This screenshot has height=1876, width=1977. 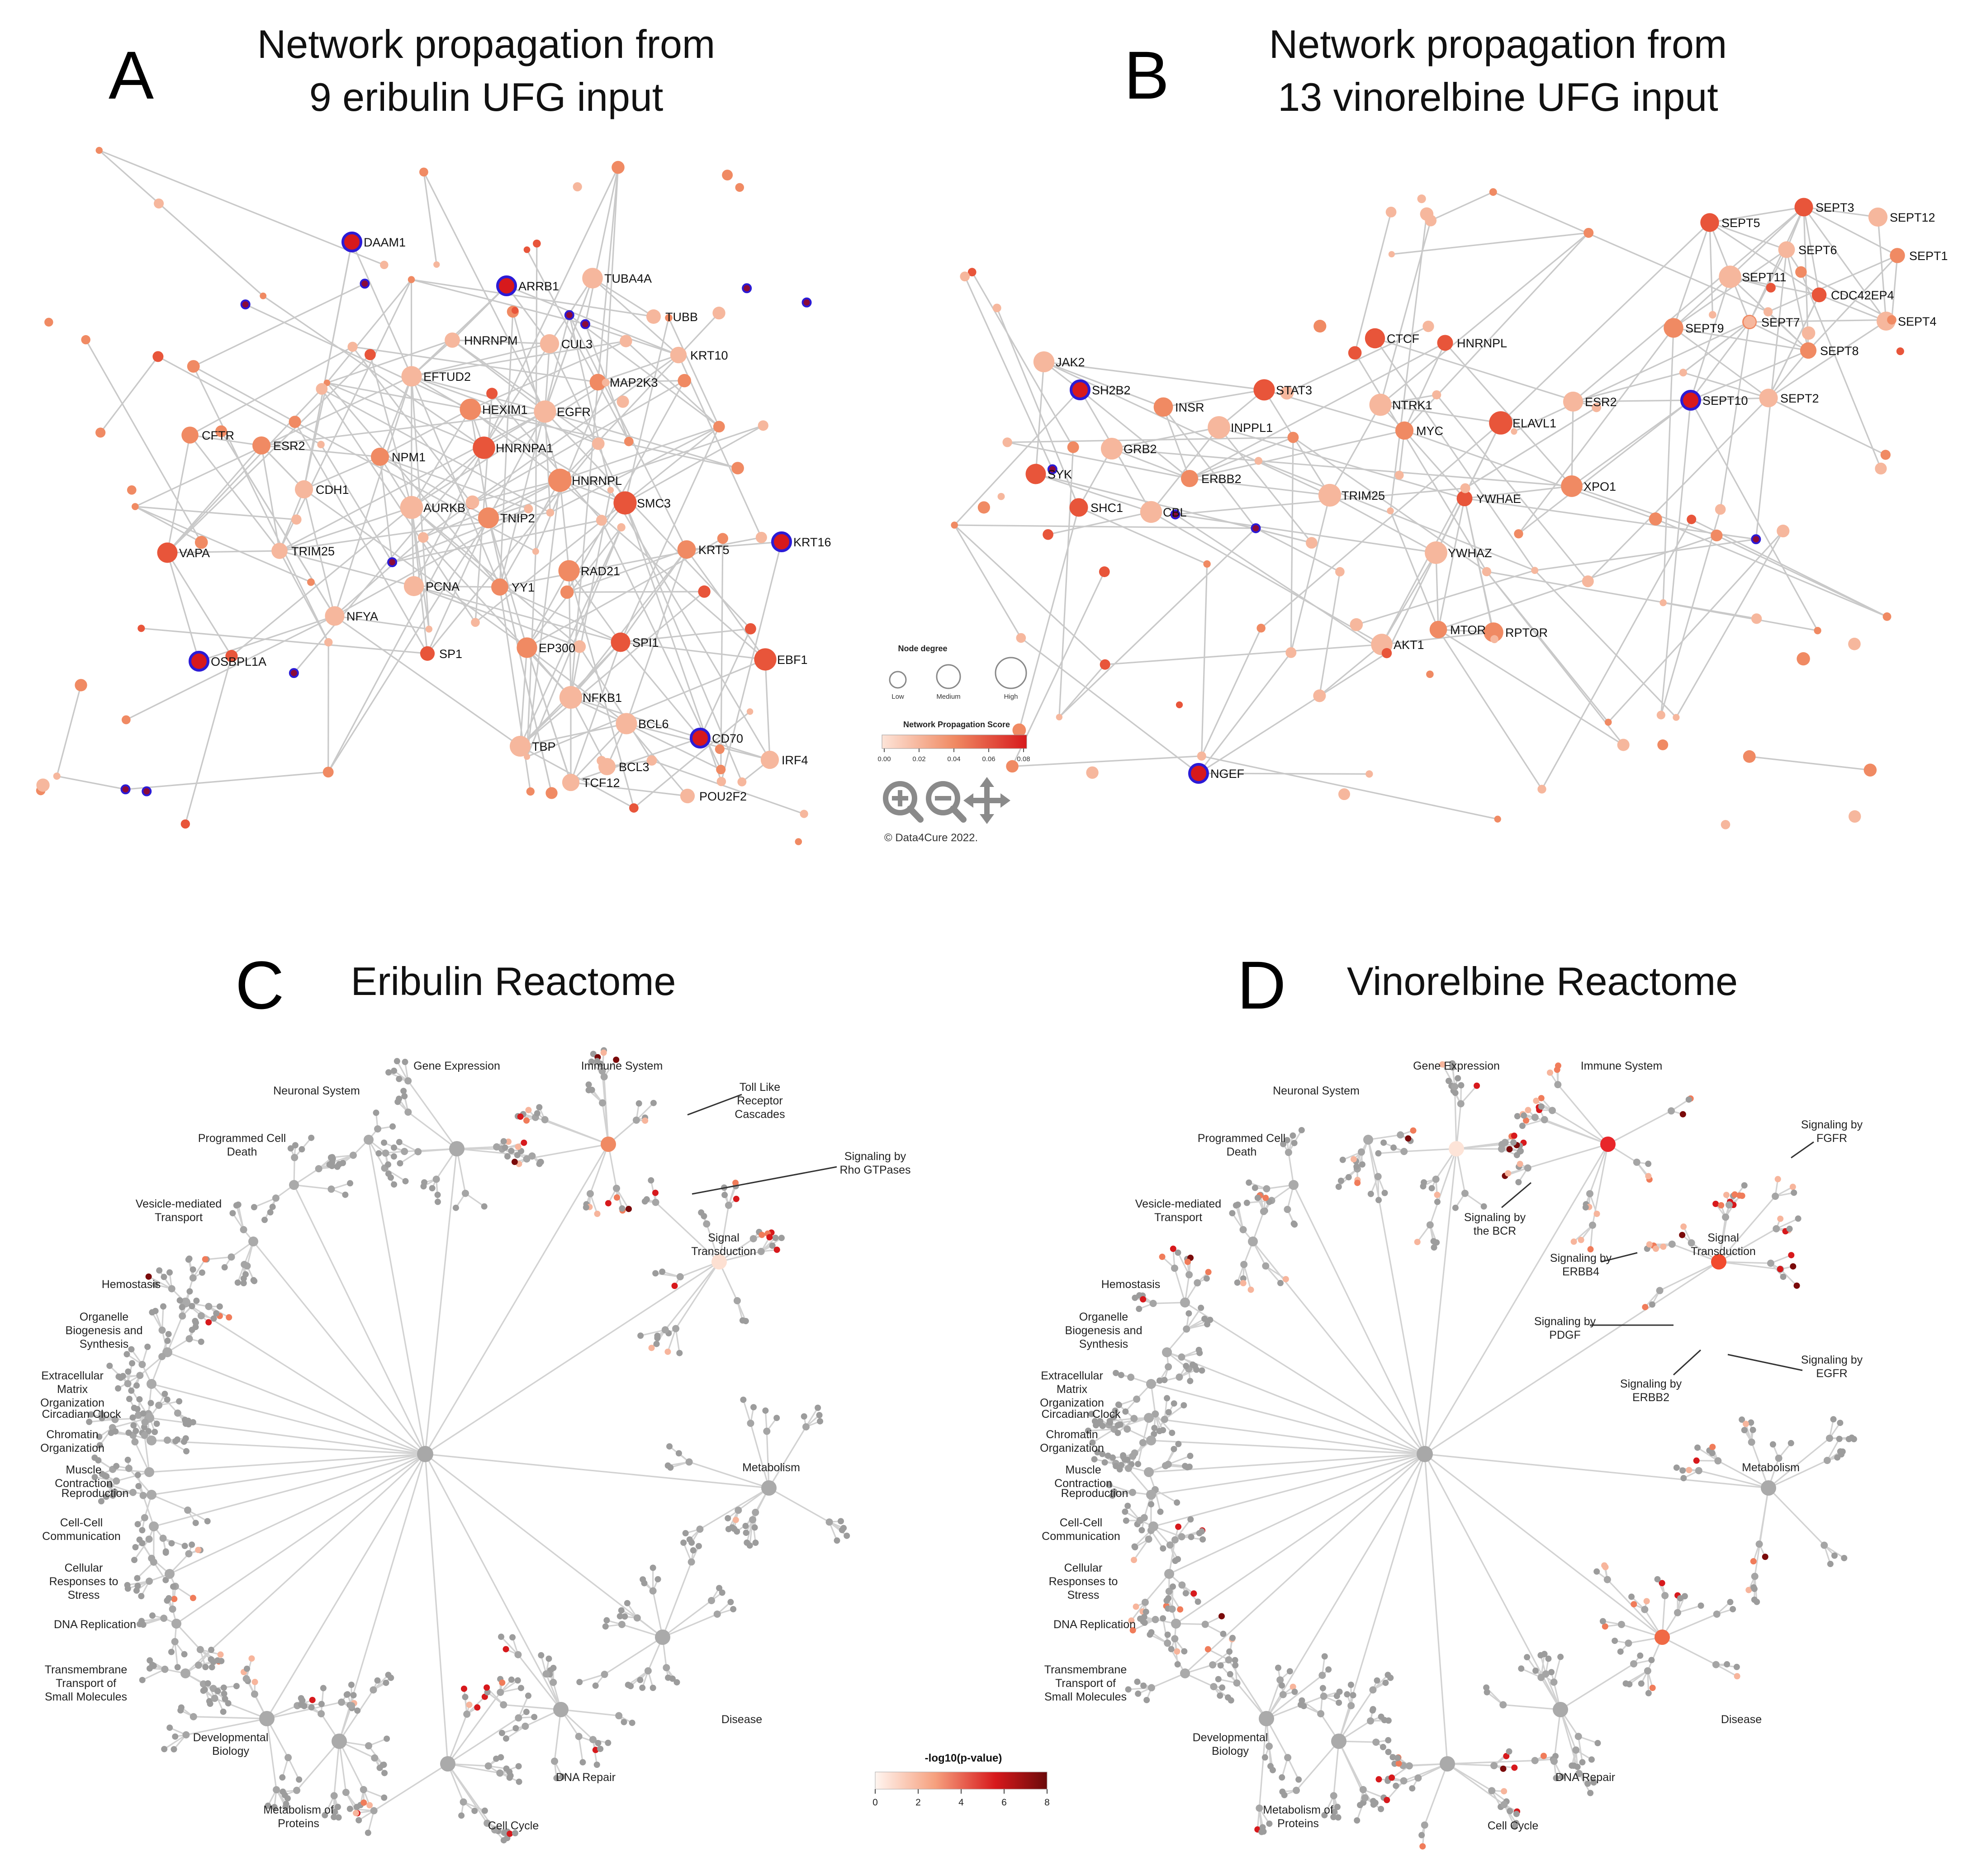 I want to click on panel-d-hub-node, so click(x=1151, y=1384).